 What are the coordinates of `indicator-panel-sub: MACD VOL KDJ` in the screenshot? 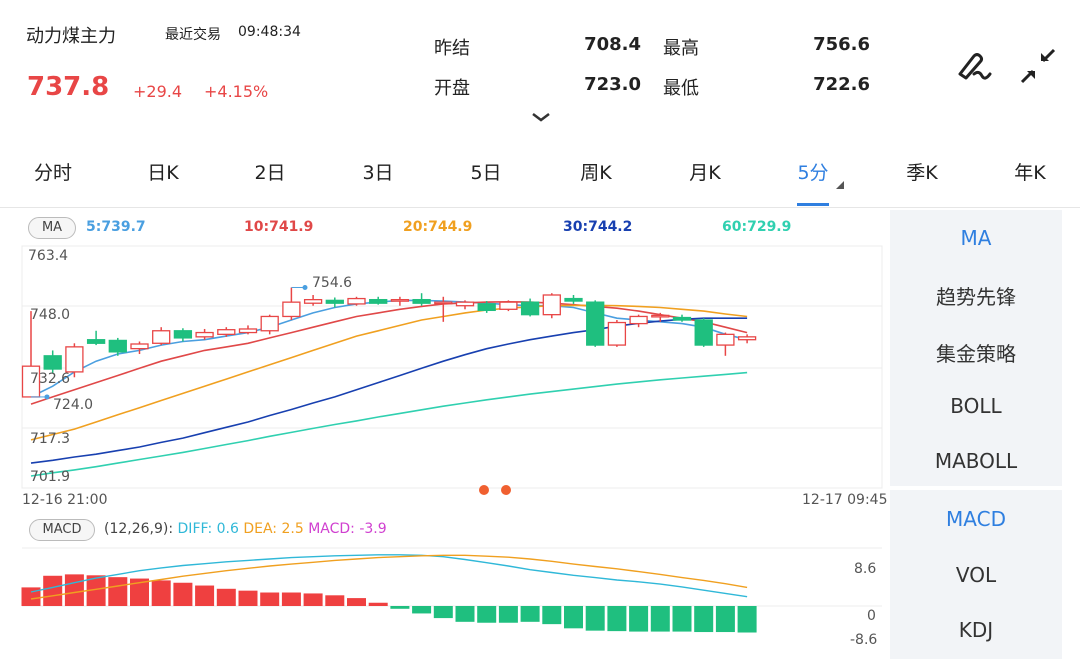 It's located at (976, 574).